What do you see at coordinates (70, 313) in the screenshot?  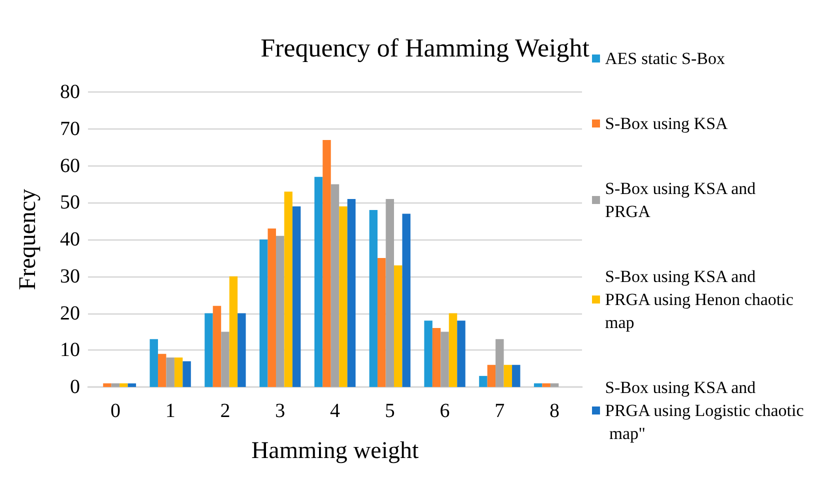 I see `y-tick-label: 20` at bounding box center [70, 313].